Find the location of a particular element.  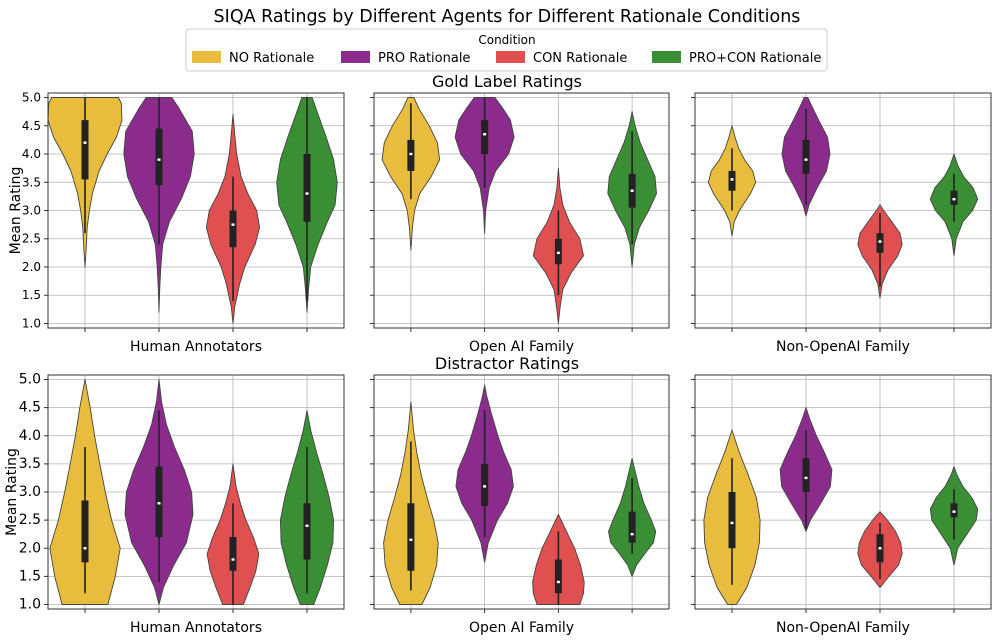

panel-distractor-open-ai-family: Open AI Family is located at coordinates (520, 505).